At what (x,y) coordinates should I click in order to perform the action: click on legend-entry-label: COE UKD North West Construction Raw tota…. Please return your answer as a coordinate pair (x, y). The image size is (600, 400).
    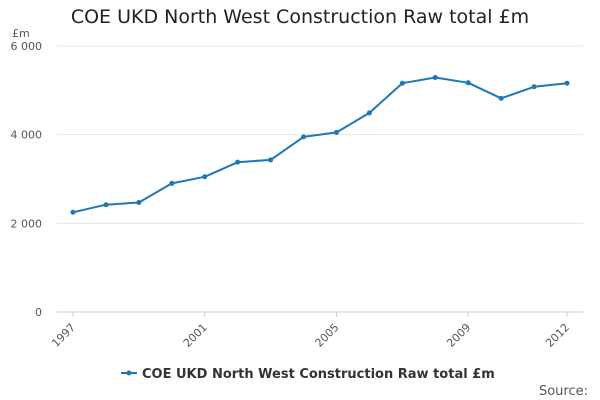
    Looking at the image, I should click on (318, 374).